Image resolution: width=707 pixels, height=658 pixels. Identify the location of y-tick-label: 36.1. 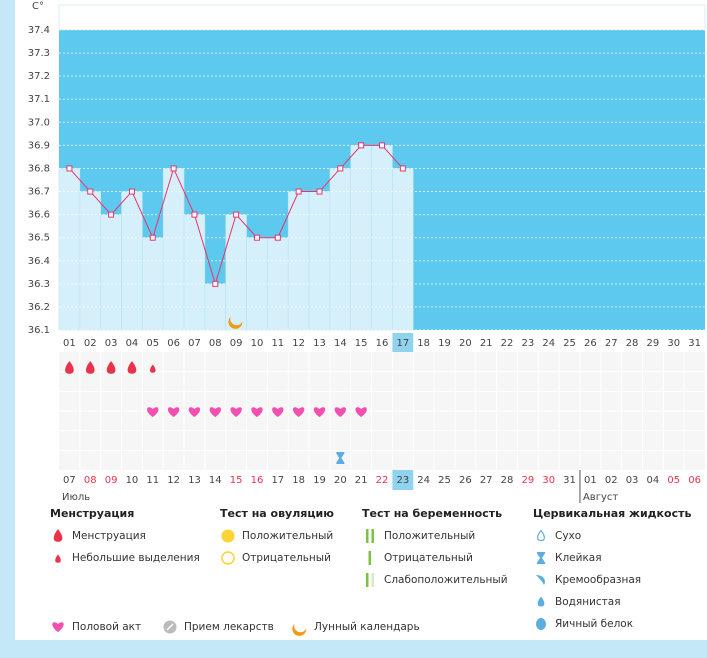
(39, 330).